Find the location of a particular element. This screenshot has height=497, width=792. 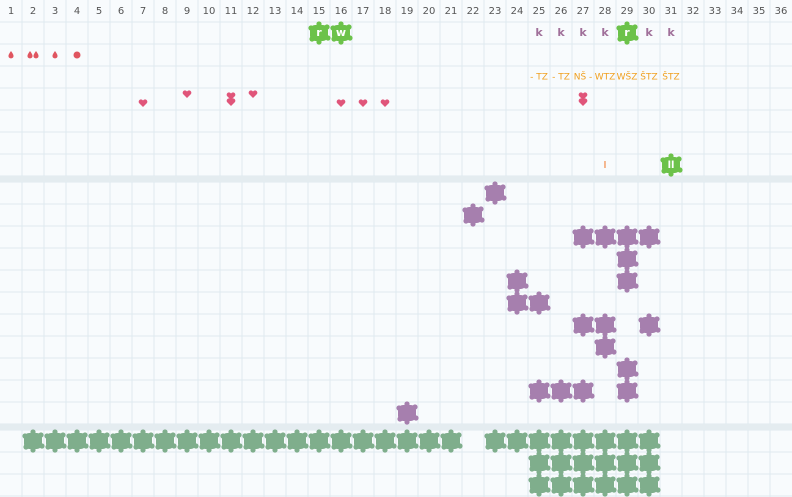

column-number: 26 is located at coordinates (561, 11).